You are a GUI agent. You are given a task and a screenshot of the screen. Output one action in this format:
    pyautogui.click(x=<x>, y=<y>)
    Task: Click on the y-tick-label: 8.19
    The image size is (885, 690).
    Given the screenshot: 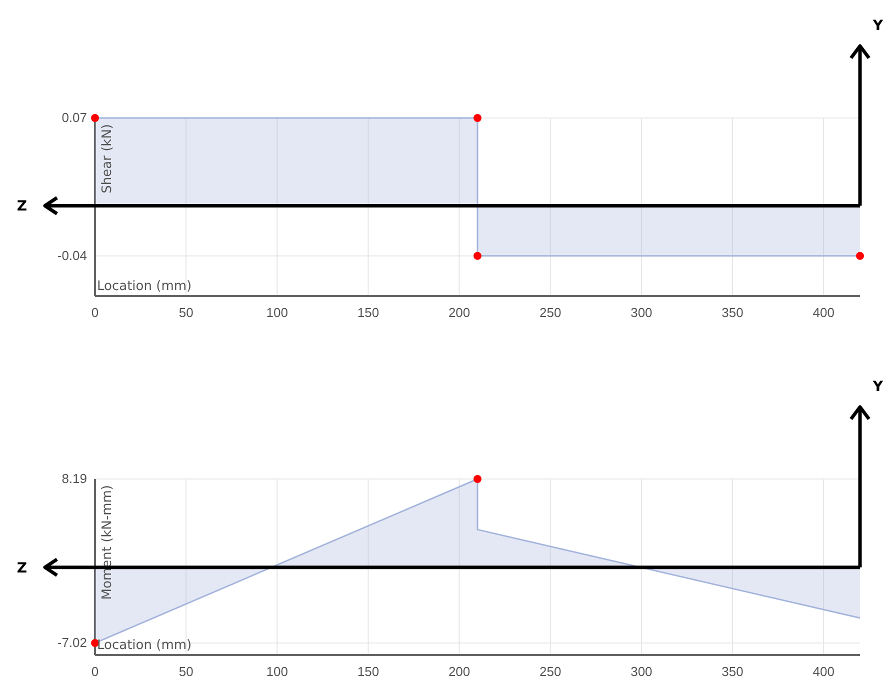 What is the action you would take?
    pyautogui.click(x=74, y=478)
    